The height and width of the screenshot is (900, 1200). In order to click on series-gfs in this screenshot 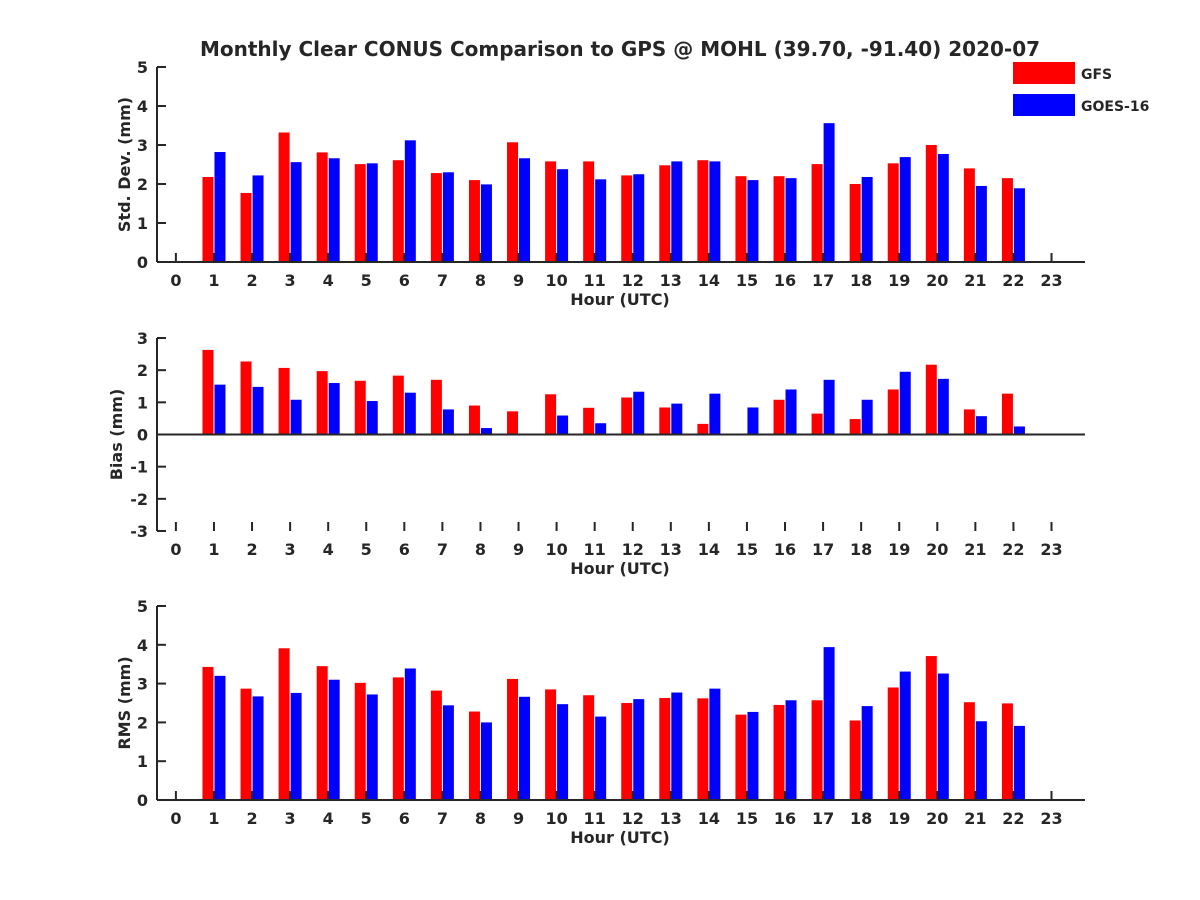, I will do `click(607, 724)`.